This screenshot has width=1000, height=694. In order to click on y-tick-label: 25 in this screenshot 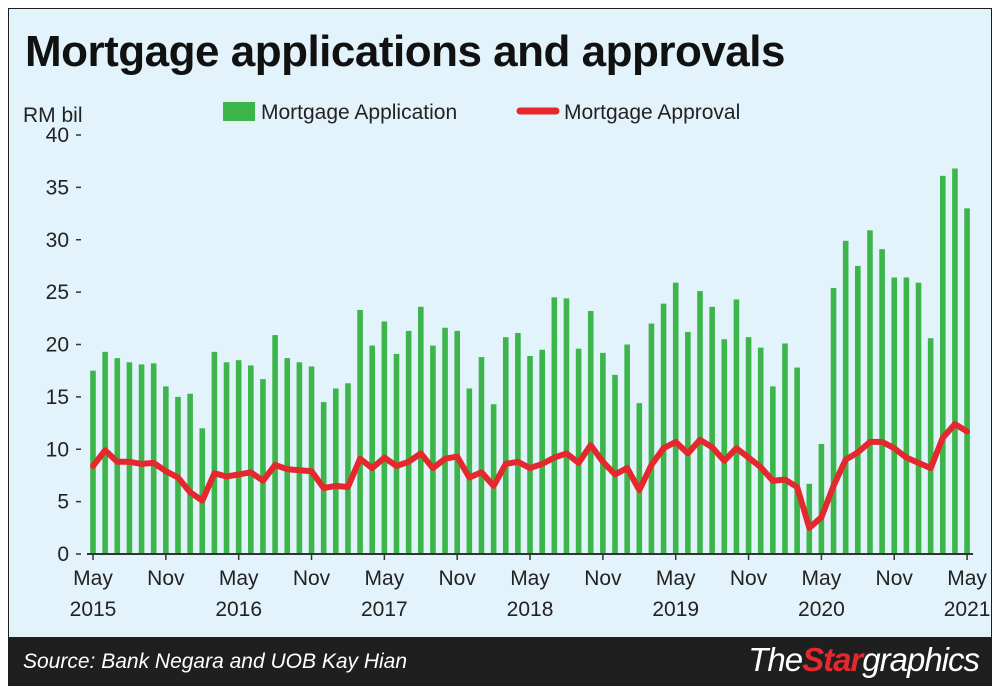, I will do `click(57, 292)`.